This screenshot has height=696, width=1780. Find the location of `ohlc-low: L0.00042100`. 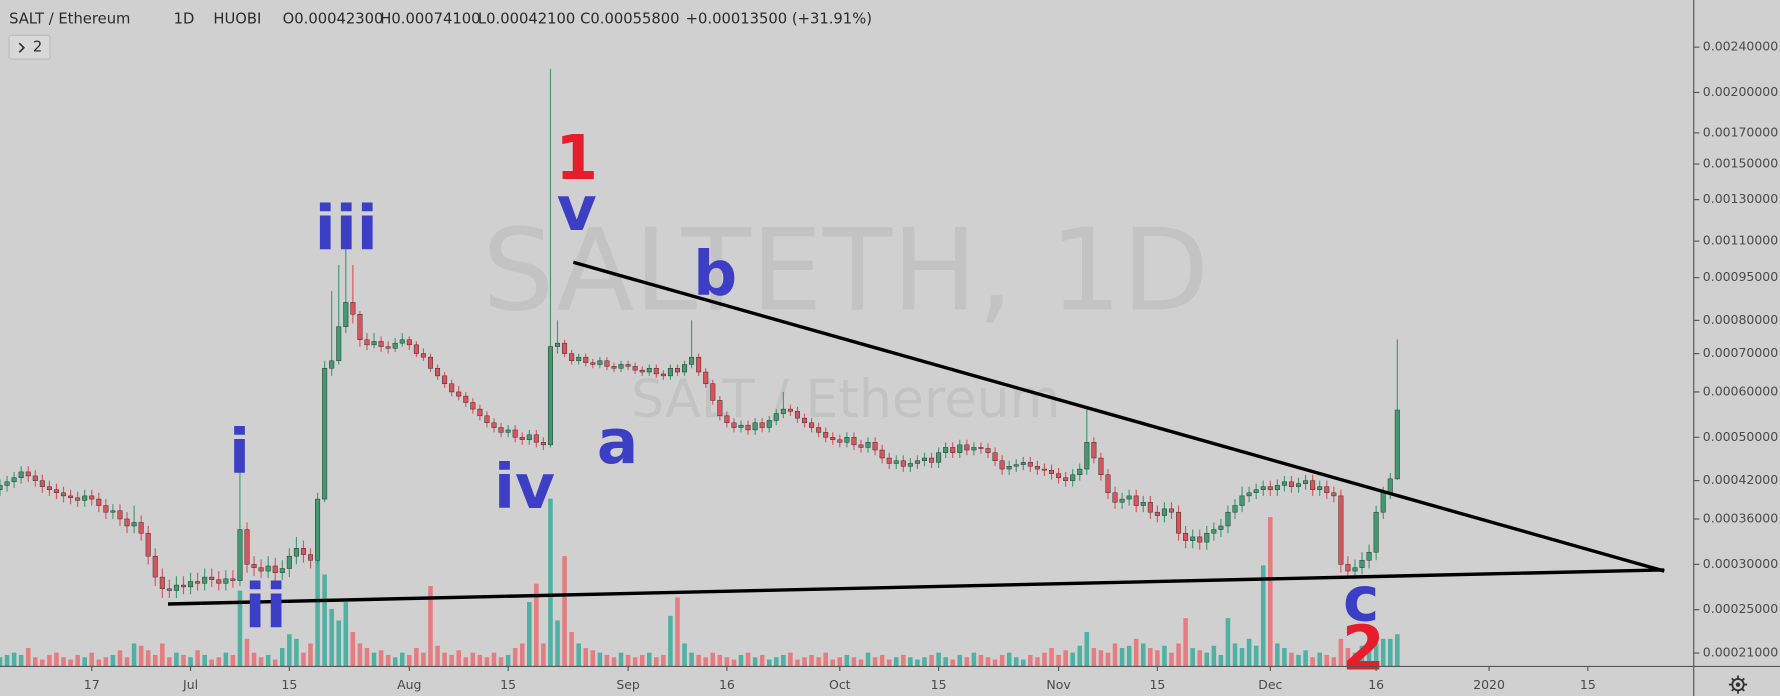

ohlc-low: L0.00042100 is located at coordinates (526, 18).